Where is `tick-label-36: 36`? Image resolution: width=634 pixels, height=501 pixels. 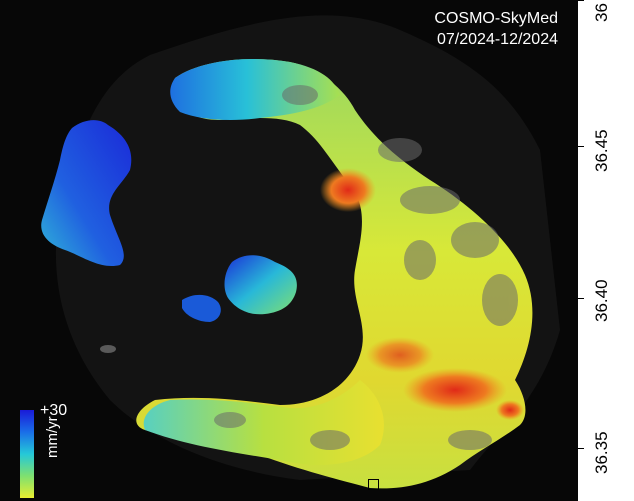
tick-label-36: 36 is located at coordinates (601, 12).